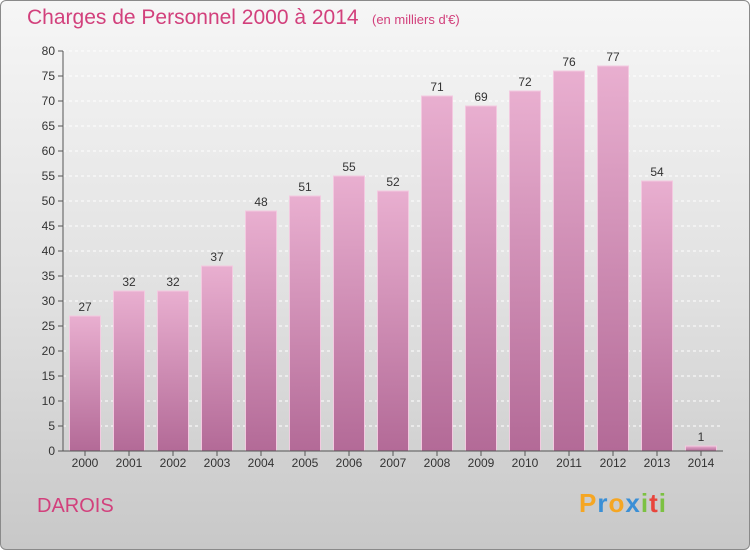 This screenshot has width=750, height=550. What do you see at coordinates (525, 82) in the screenshot?
I see `data-label: 72` at bounding box center [525, 82].